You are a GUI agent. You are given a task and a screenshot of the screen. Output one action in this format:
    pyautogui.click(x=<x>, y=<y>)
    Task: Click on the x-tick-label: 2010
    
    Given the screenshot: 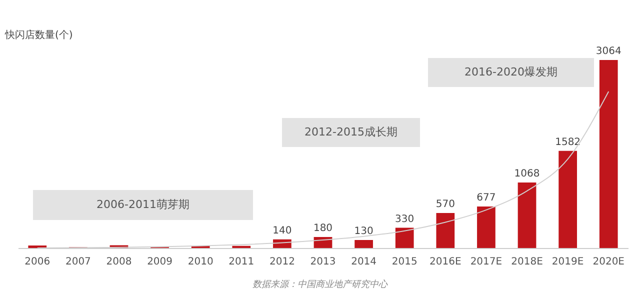 What is the action you would take?
    pyautogui.click(x=201, y=262)
    